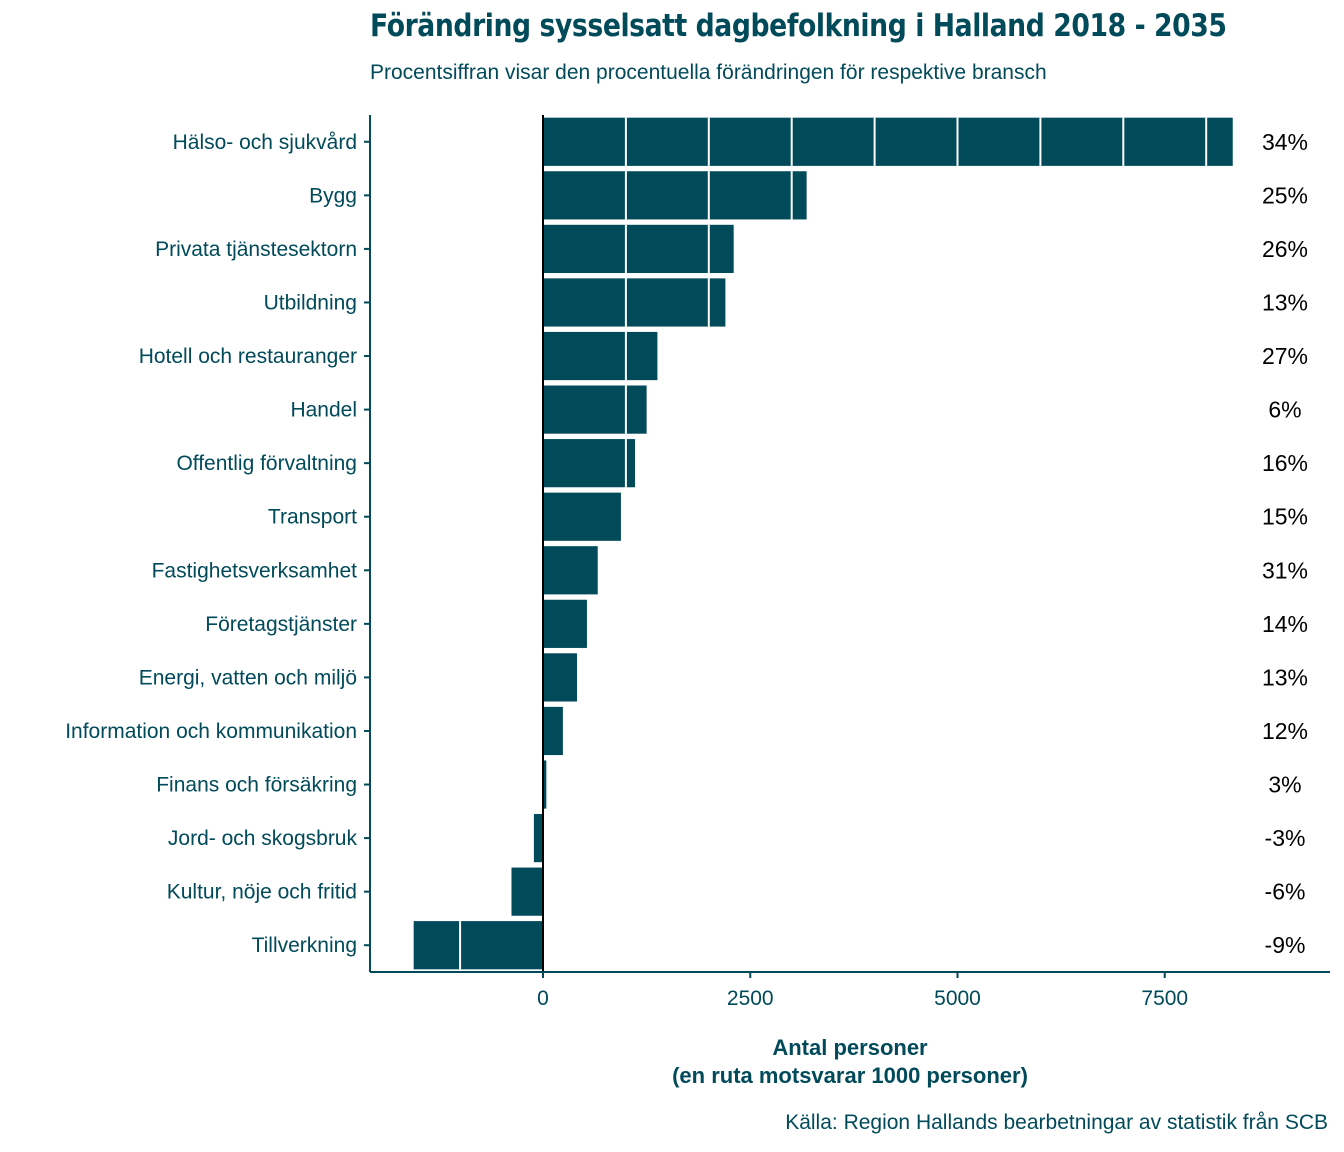  Describe the element at coordinates (266, 463) in the screenshot. I see `y-tick-label: Offentlig förvaltning` at that location.